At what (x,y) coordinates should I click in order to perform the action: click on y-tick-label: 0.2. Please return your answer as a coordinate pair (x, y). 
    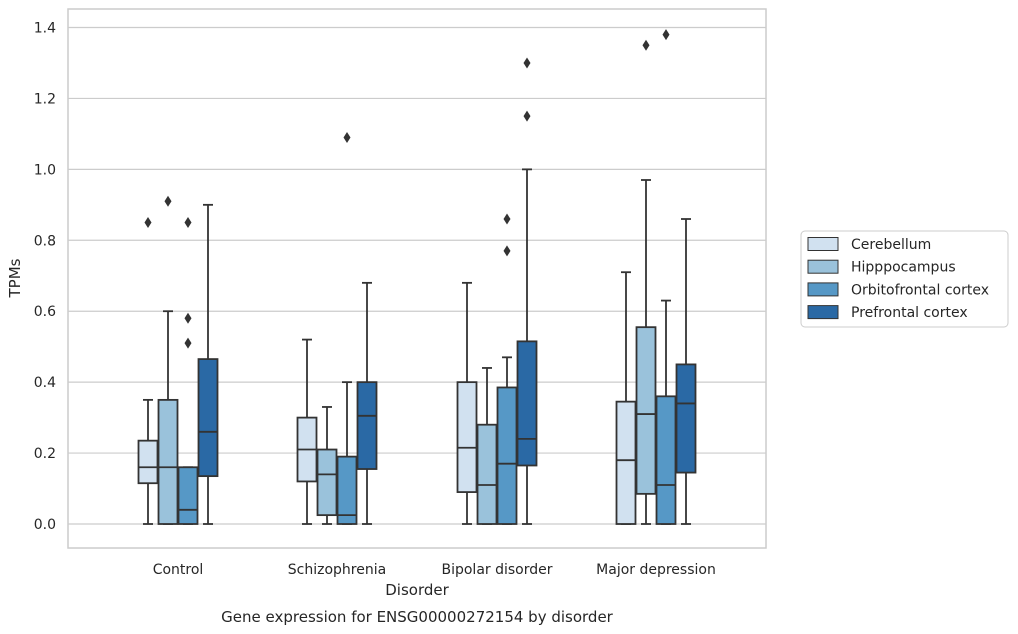
    Looking at the image, I should click on (45, 454).